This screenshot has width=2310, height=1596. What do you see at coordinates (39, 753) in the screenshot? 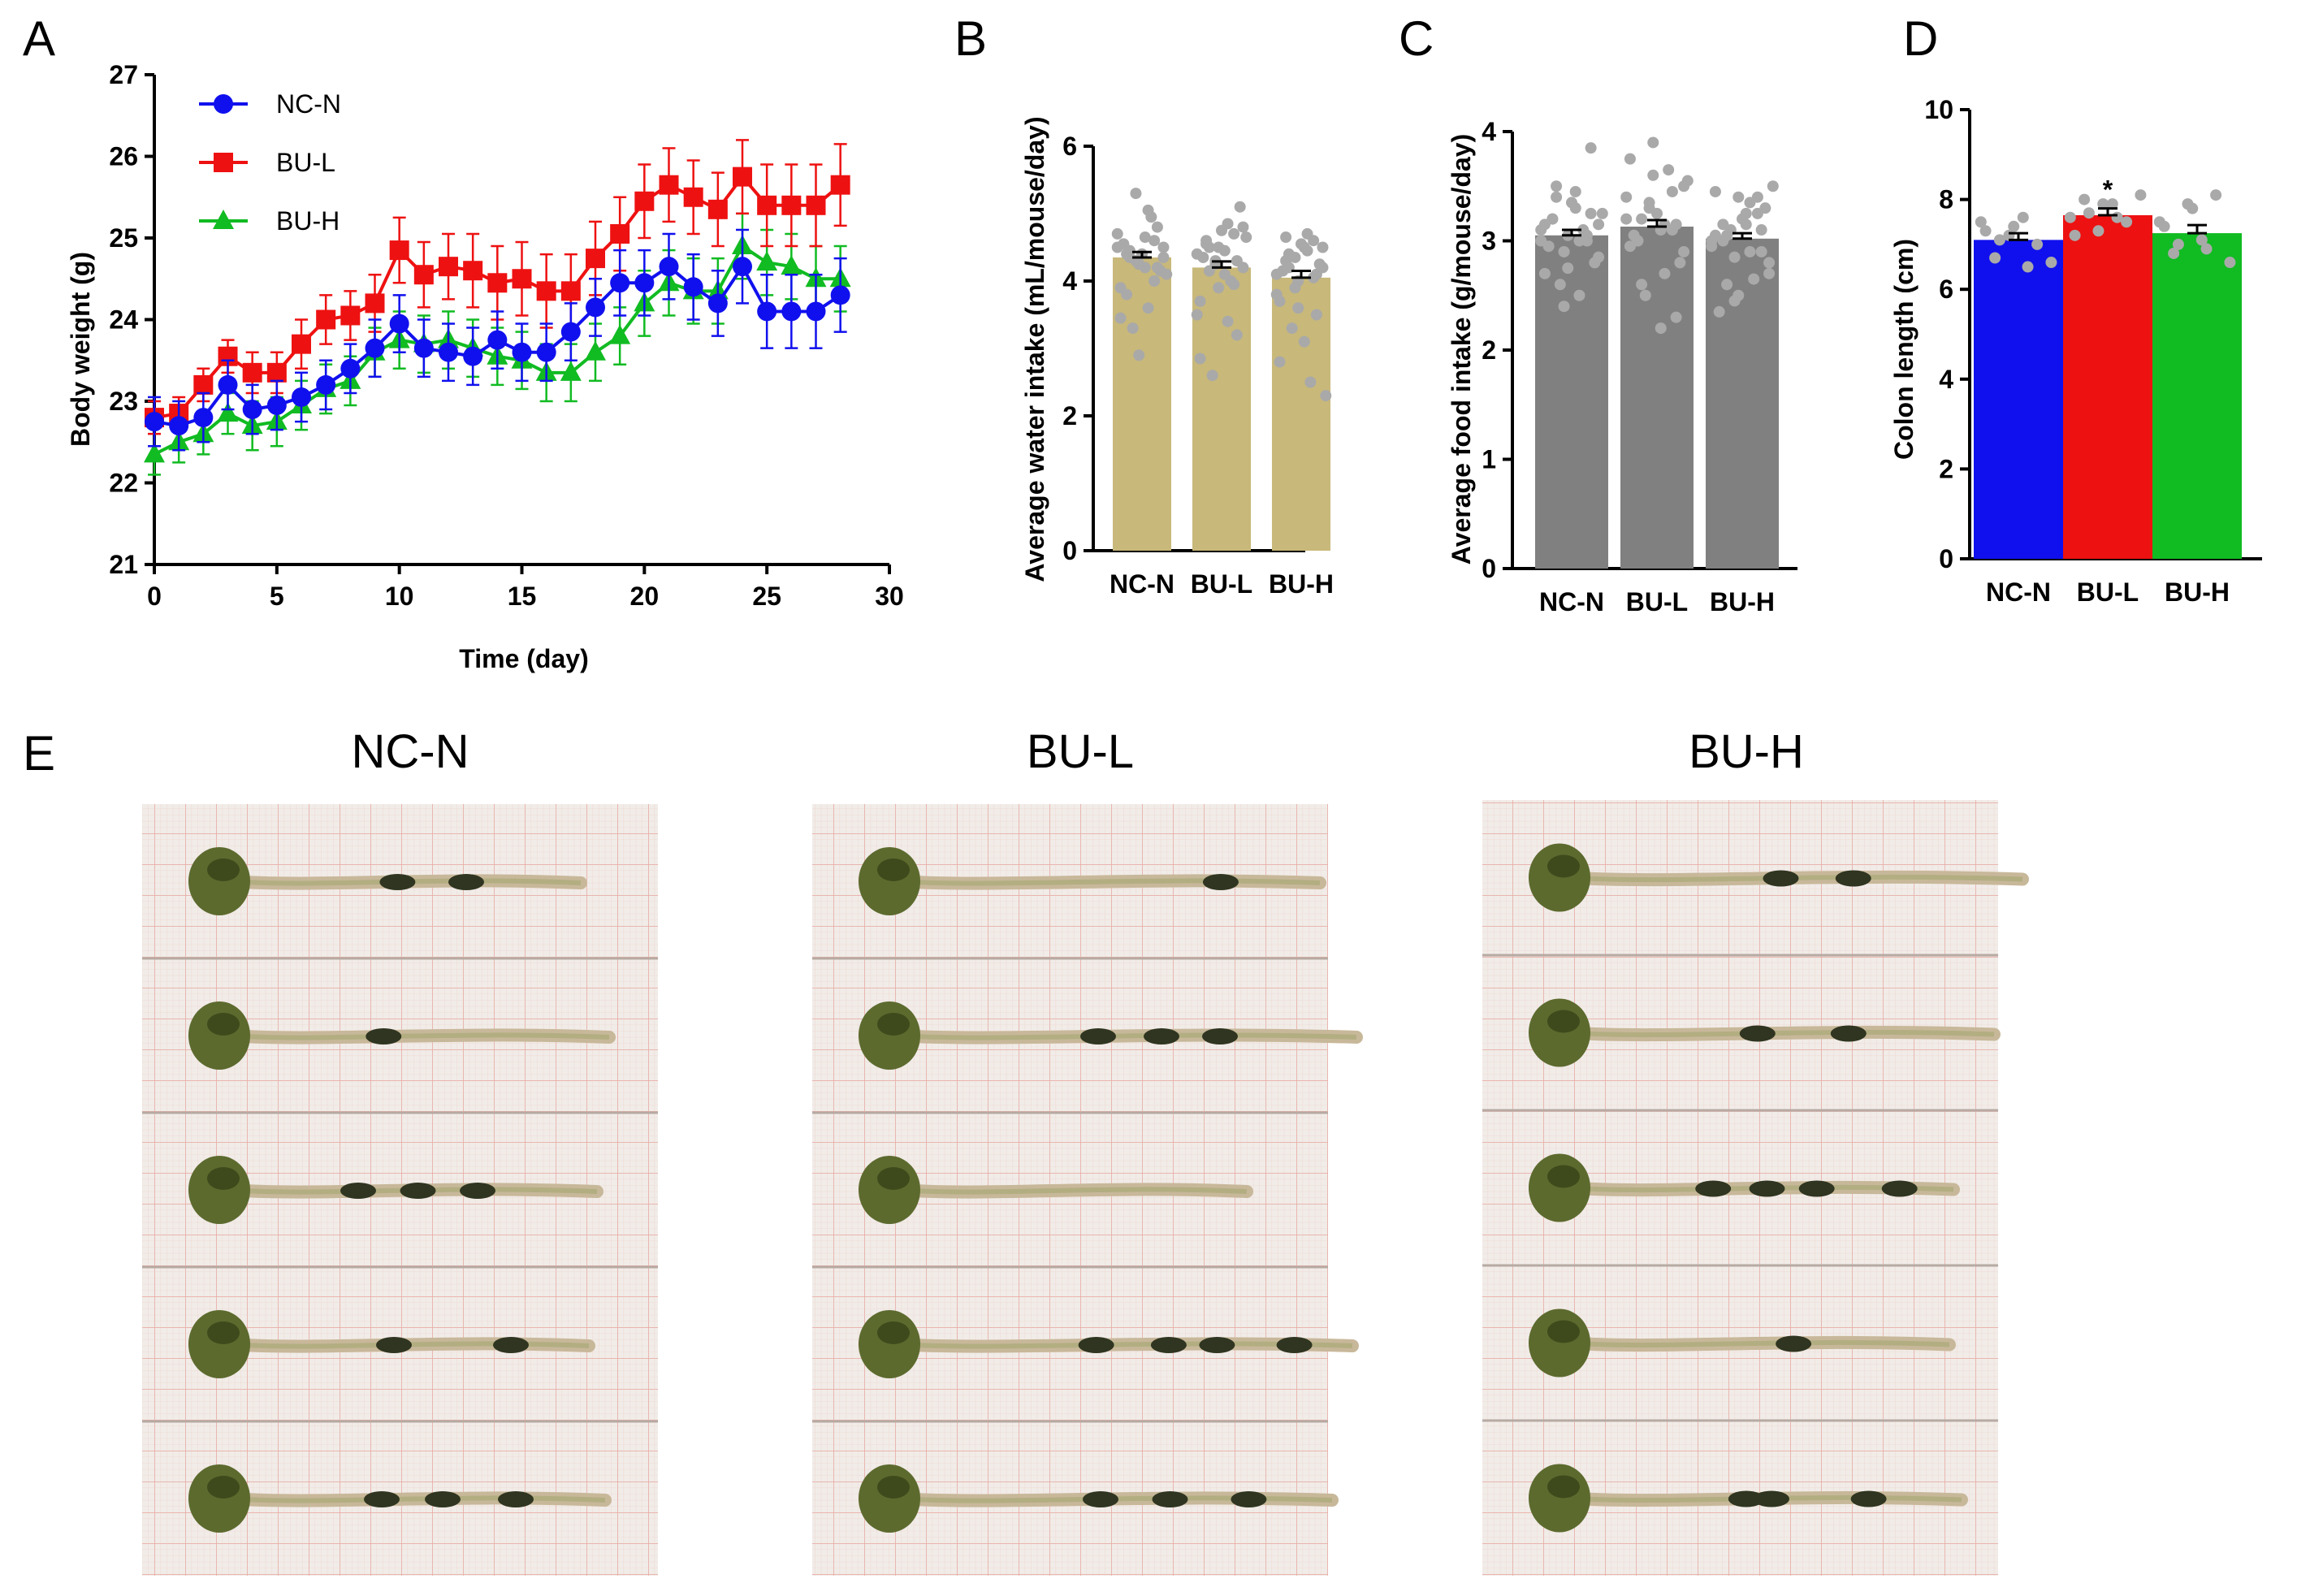
I see `panel-label-e: E` at bounding box center [39, 753].